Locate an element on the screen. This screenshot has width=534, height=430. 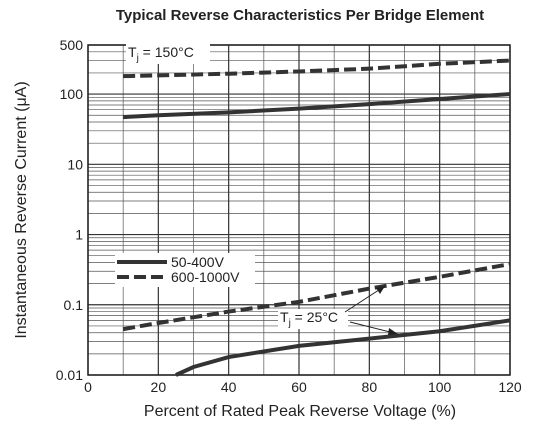
x-tick-label: 120 is located at coordinates (510, 387).